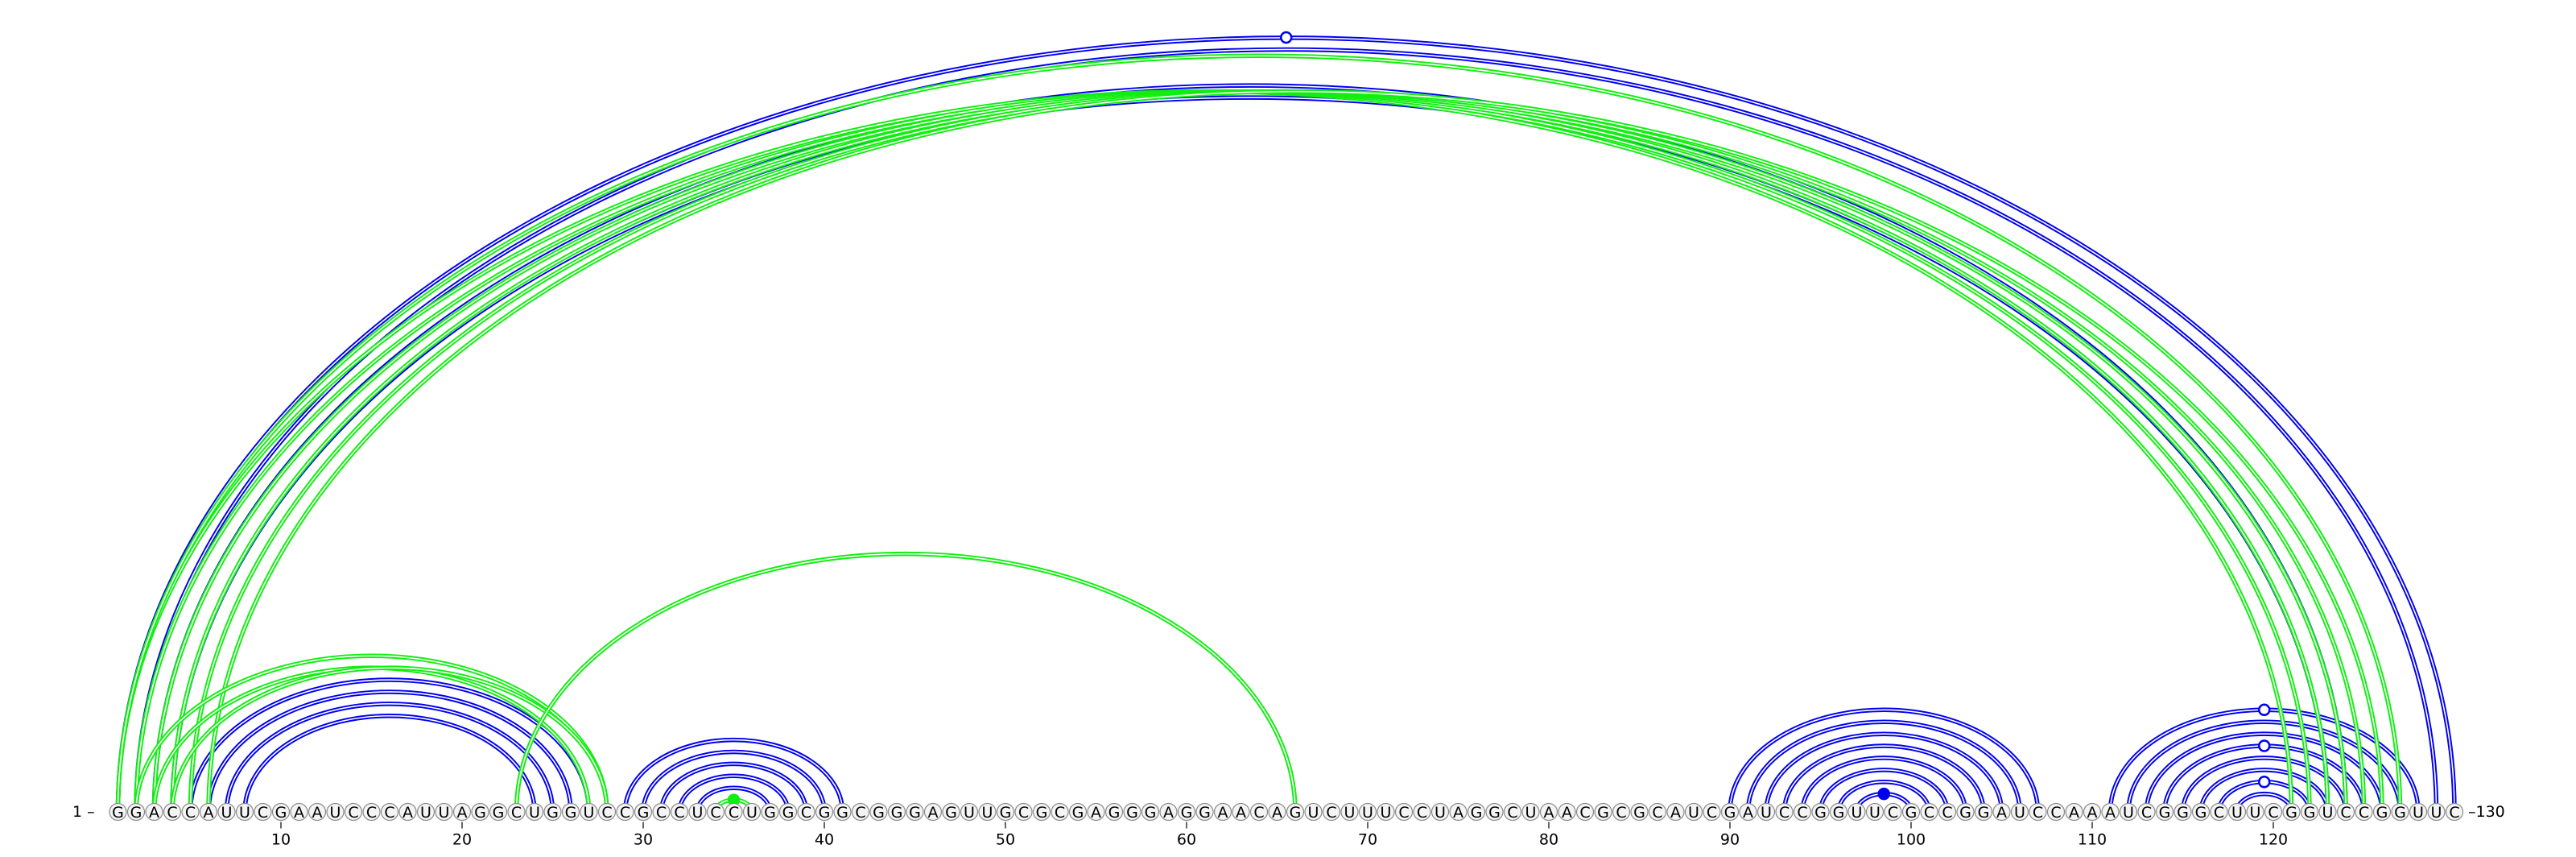 Image resolution: width=2576 pixels, height=857 pixels. Describe the element at coordinates (1096, 812) in the screenshot. I see `nucleotide-55: A` at that location.